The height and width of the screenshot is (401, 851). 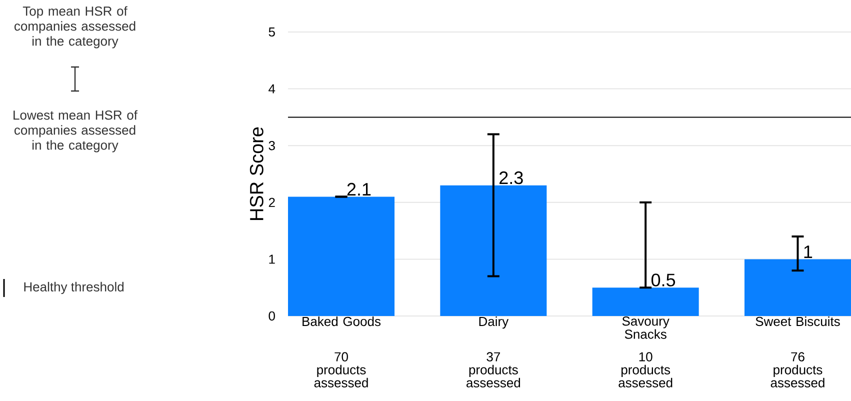 What do you see at coordinates (341, 370) in the screenshot?
I see `text: 70 products assessed` at bounding box center [341, 370].